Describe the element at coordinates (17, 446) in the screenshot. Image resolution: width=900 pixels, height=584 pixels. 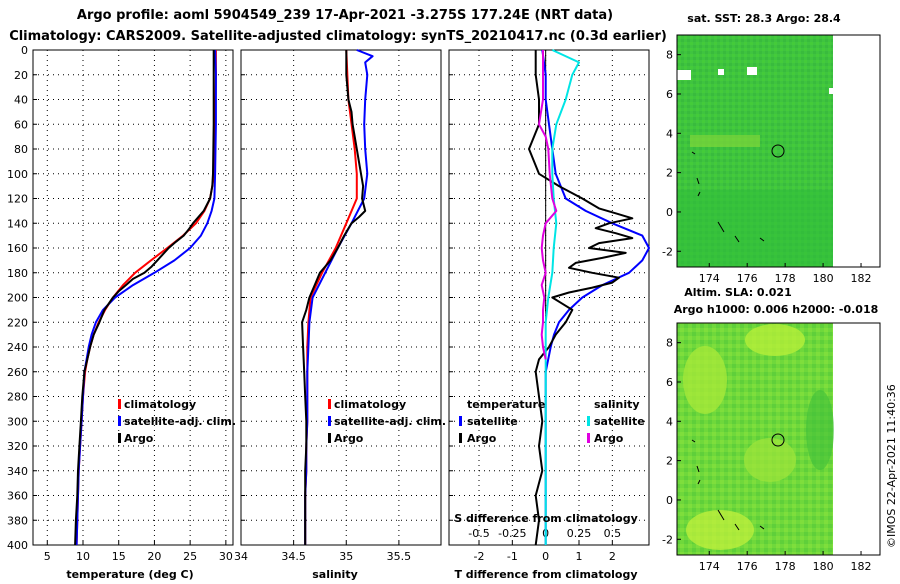
I see `depth-tick-label: 320` at that location.